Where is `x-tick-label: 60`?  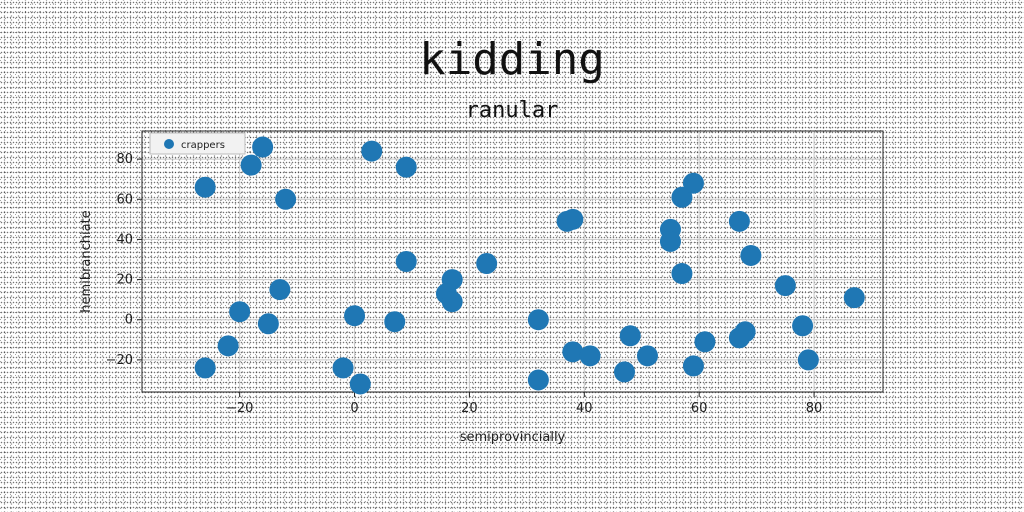 x-tick-label: 60 is located at coordinates (699, 408).